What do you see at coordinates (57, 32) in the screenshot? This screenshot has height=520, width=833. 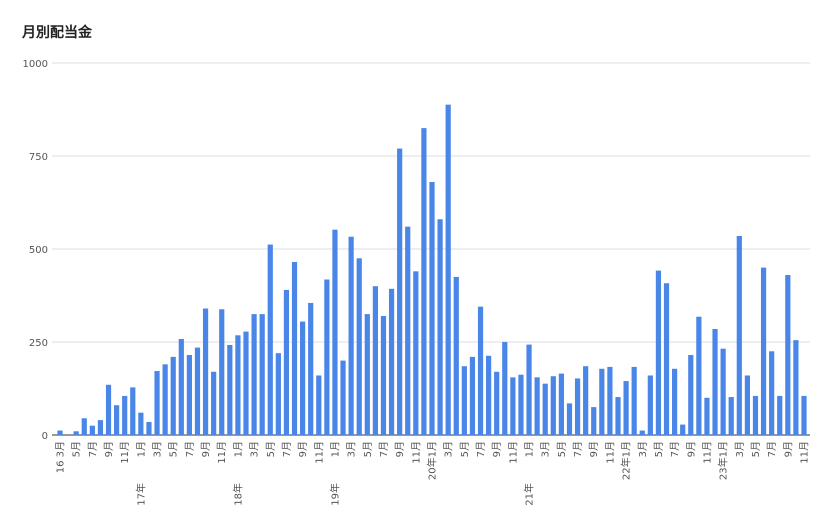 I see `chart-title: 月別配当金` at bounding box center [57, 32].